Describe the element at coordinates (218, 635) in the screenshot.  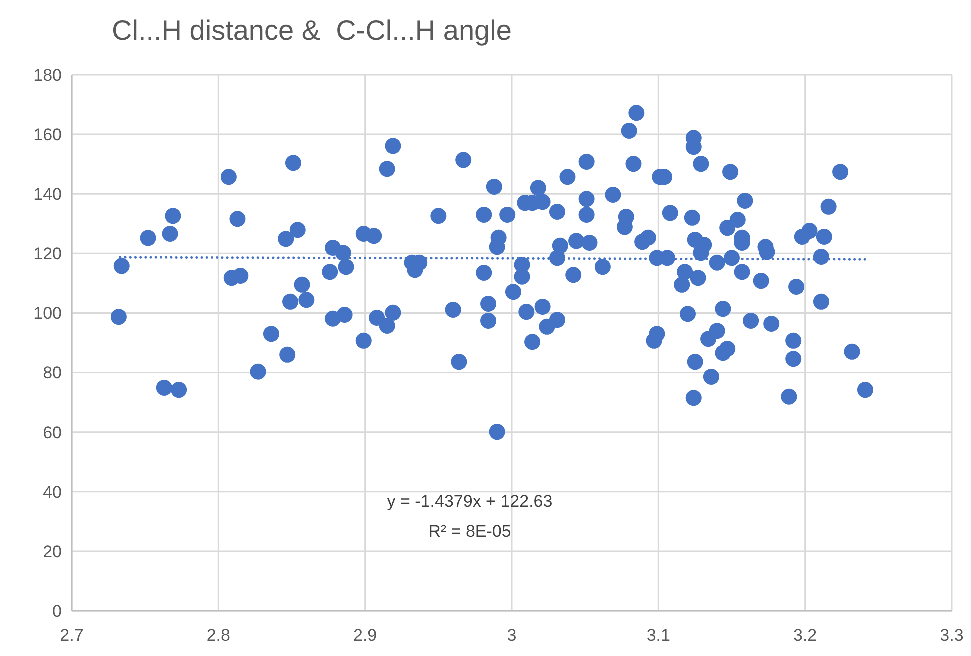
I see `x-tick-label: 2.8` at that location.